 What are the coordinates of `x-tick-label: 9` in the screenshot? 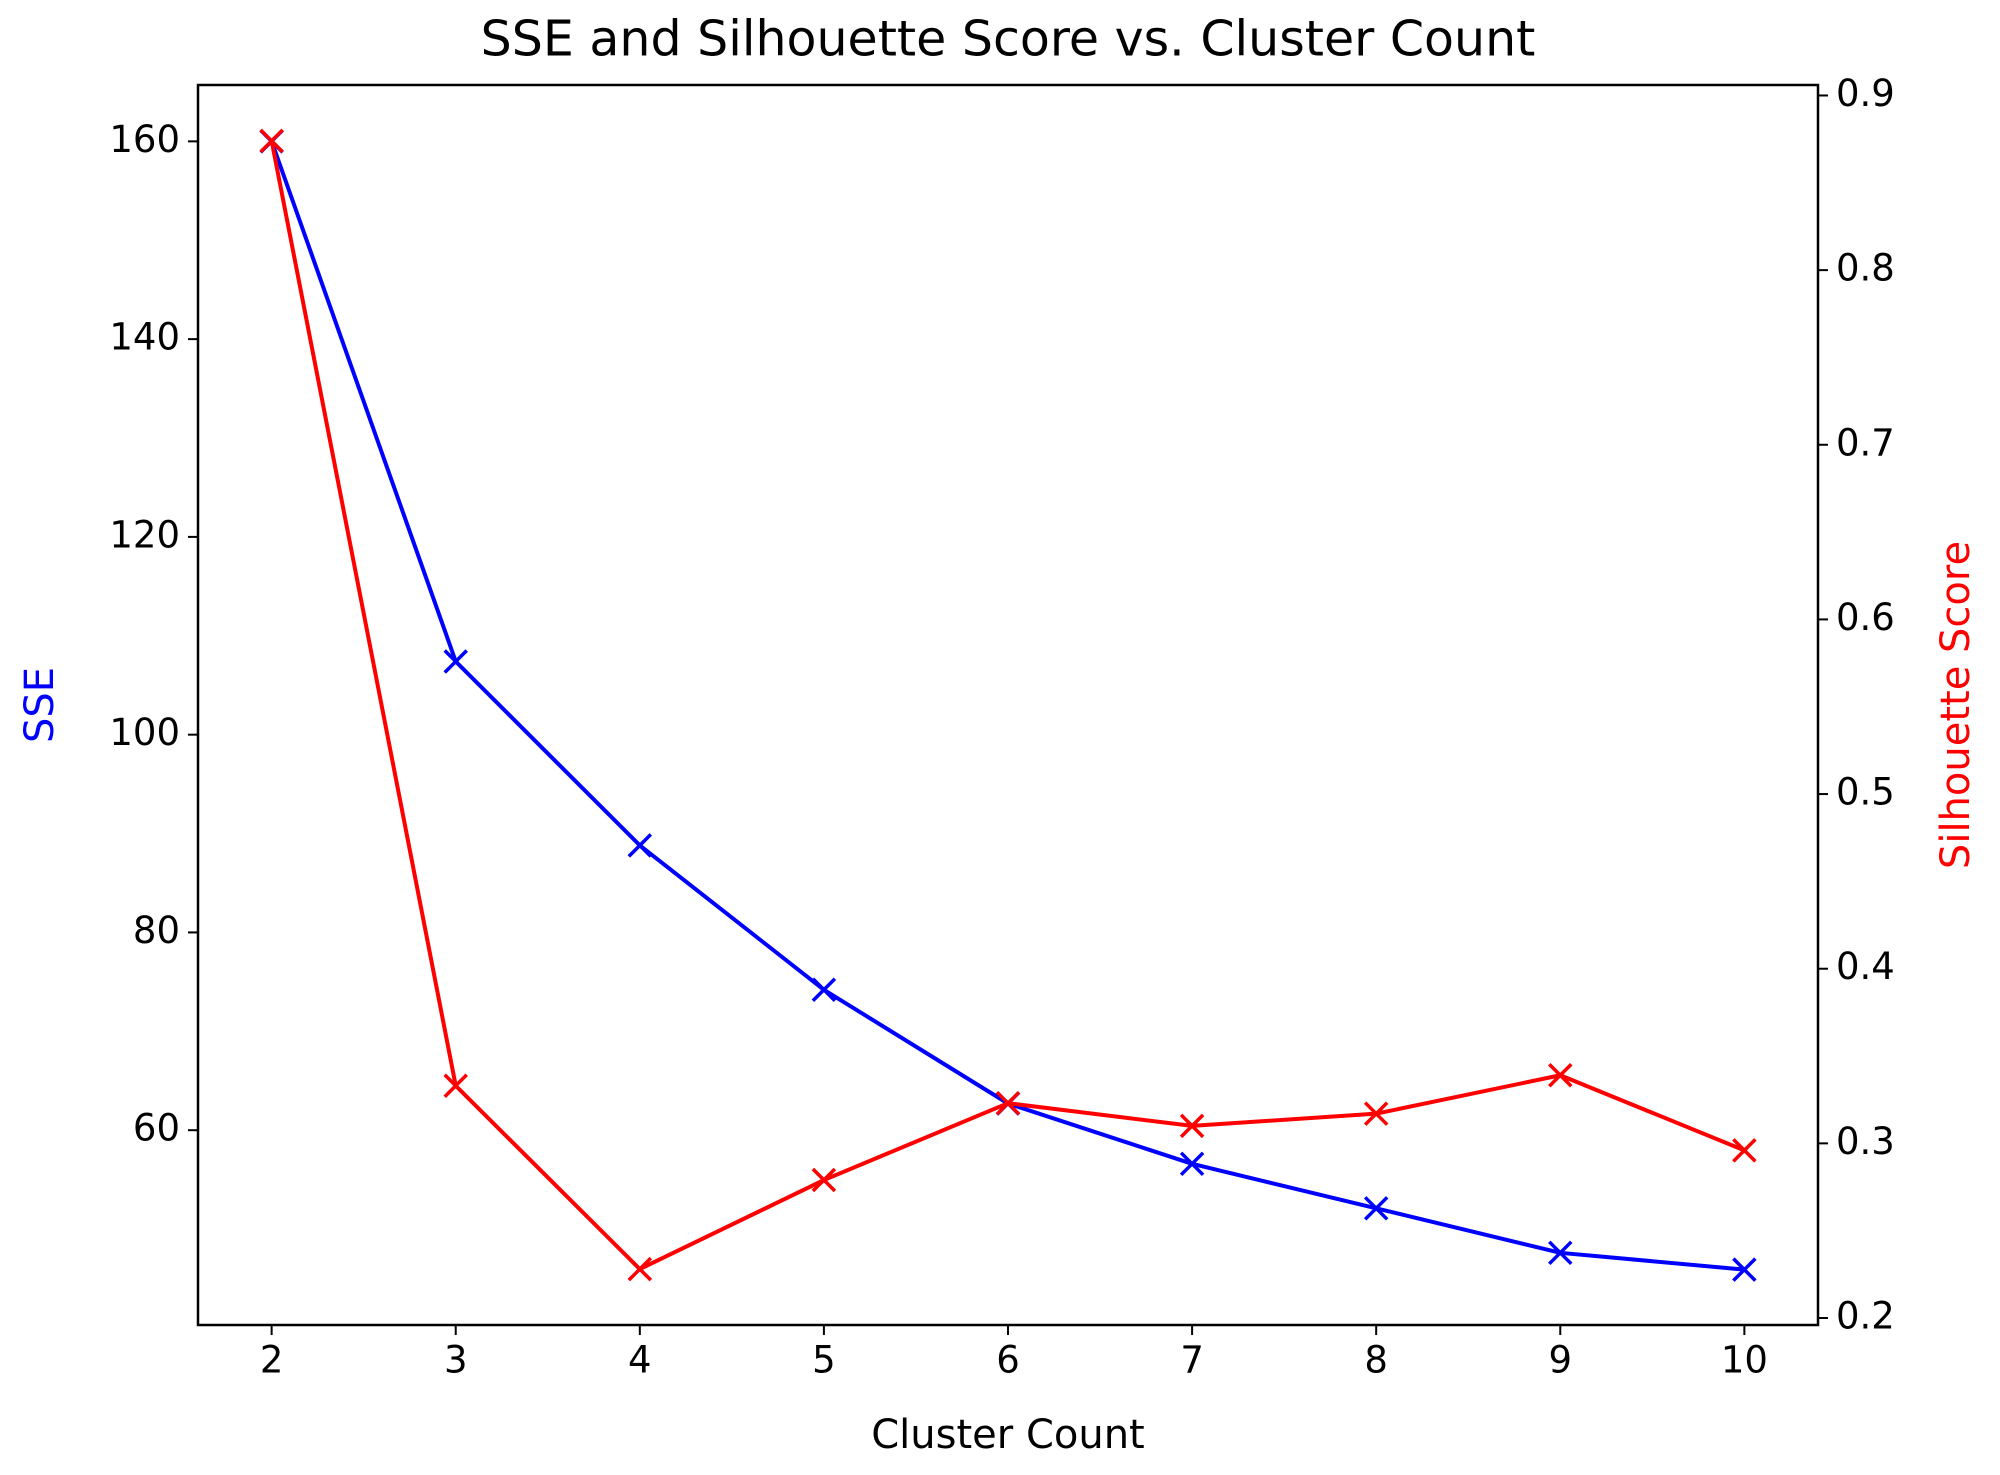 It's located at (1560, 1360).